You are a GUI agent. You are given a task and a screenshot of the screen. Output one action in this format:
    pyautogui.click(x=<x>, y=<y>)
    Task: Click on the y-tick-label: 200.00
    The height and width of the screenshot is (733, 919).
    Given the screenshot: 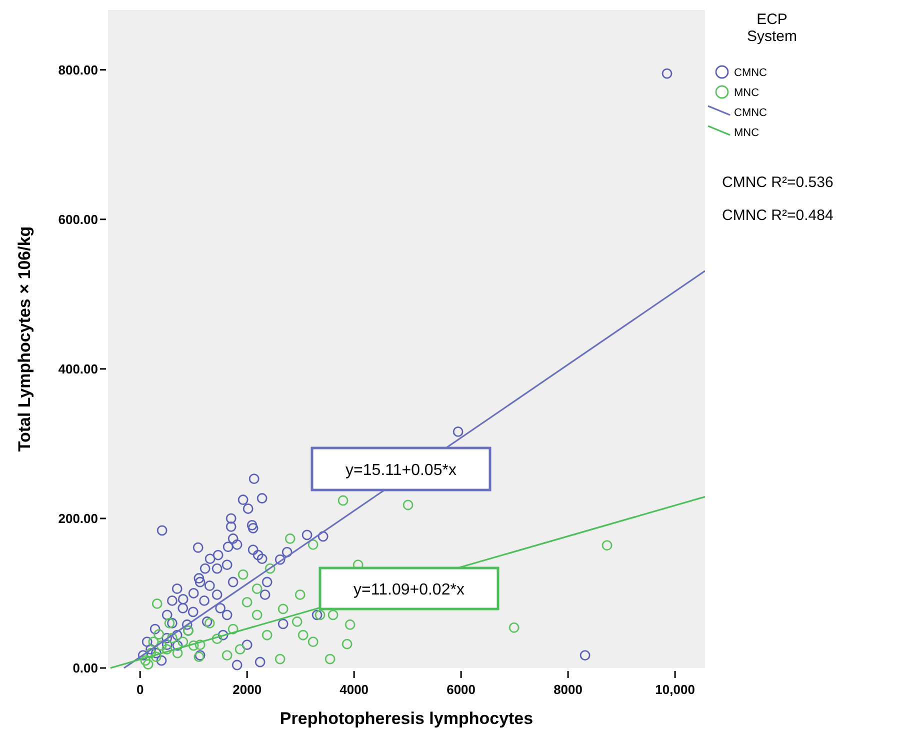 What is the action you would take?
    pyautogui.click(x=78, y=518)
    